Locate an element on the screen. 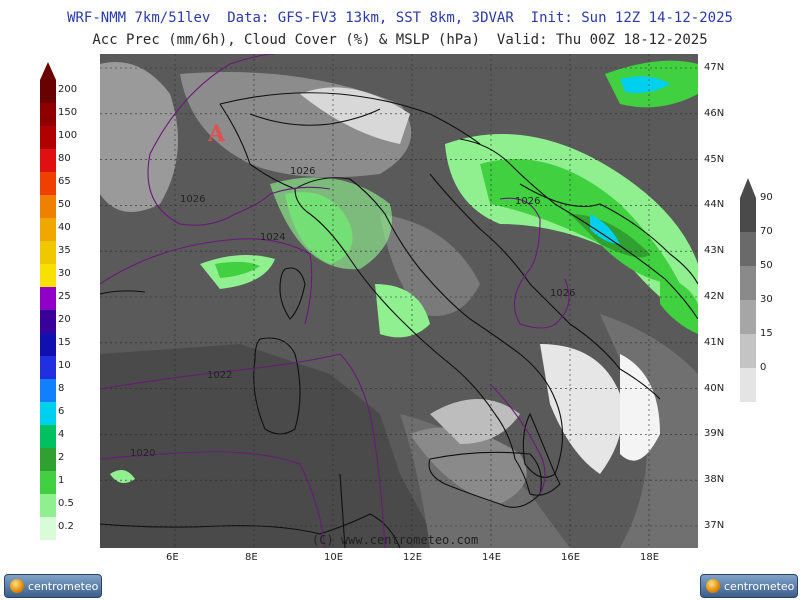 The height and width of the screenshot is (600, 800). cloud-scale-bar is located at coordinates (748, 290).